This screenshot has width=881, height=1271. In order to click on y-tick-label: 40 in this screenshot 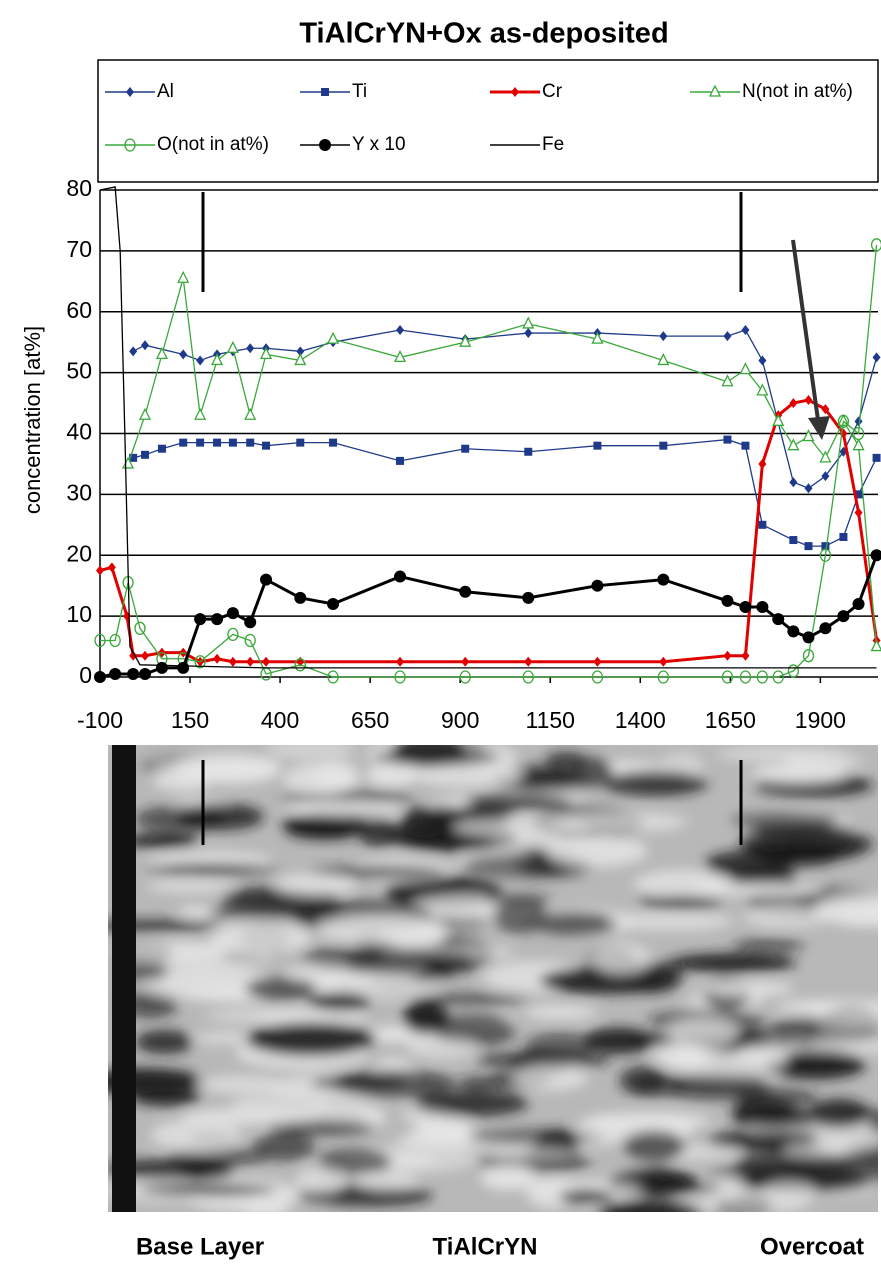, I will do `click(79, 432)`.